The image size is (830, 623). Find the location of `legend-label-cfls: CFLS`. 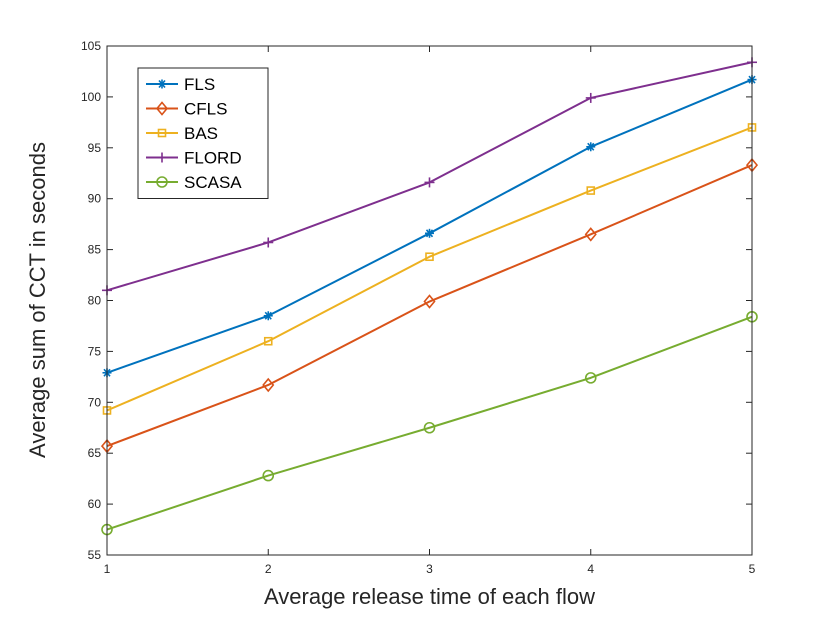

legend-label-cfls: CFLS is located at coordinates (205, 109).